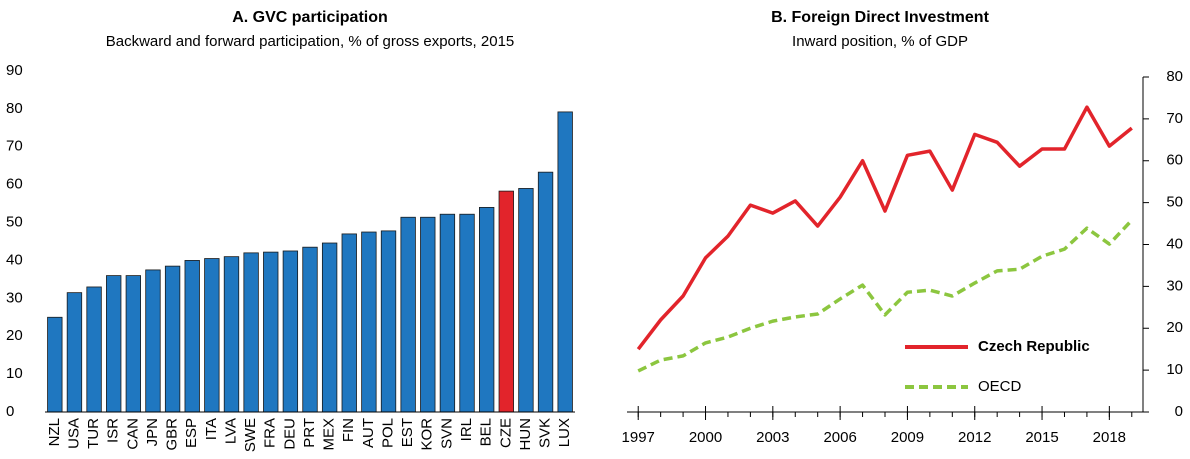 The height and width of the screenshot is (459, 1190). I want to click on x-tick-label: AUT, so click(368, 433).